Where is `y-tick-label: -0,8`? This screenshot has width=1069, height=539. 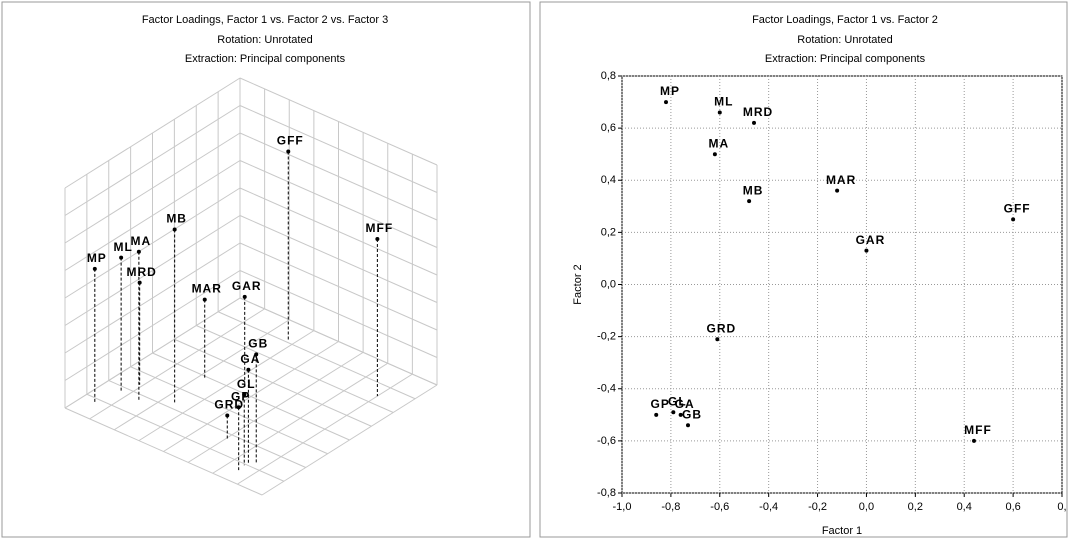
y-tick-label: -0,8 is located at coordinates (606, 493).